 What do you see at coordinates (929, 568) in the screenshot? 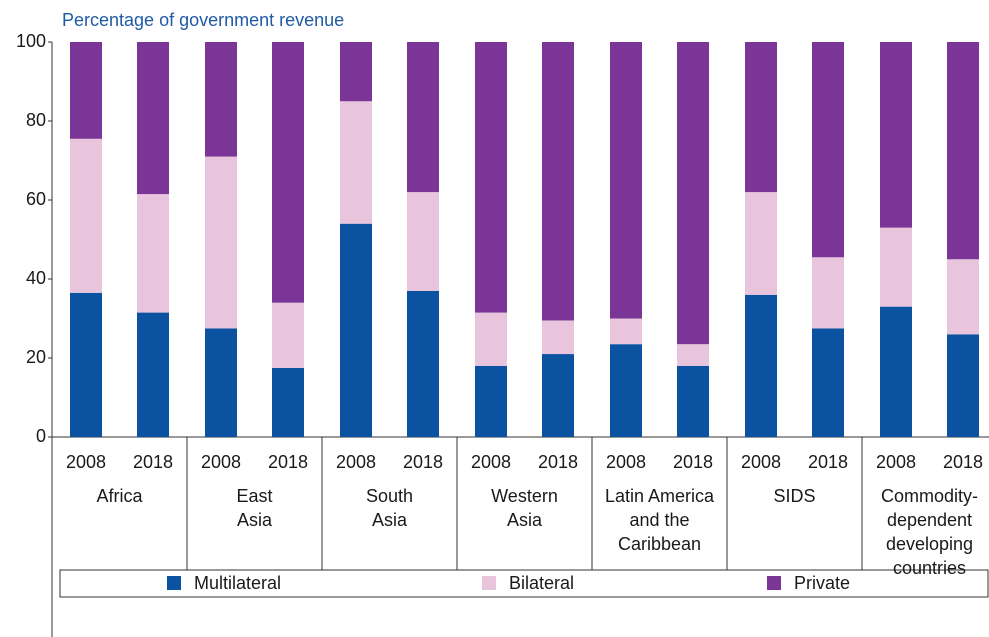
I see `group-label: countries` at bounding box center [929, 568].